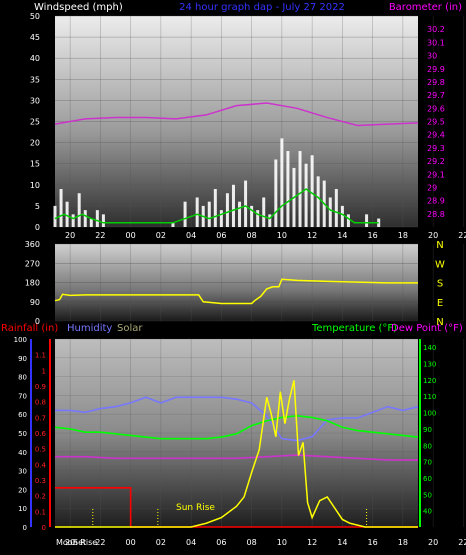 This screenshot has height=555, width=466. Describe the element at coordinates (462, 542) in the screenshot. I see `weather-x-tick-label: 22` at that location.